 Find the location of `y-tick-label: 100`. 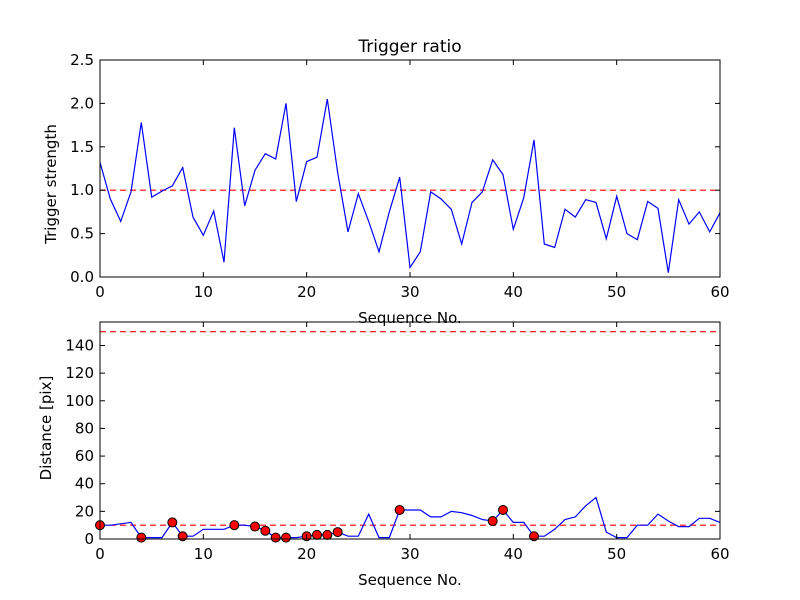

y-tick-label: 100 is located at coordinates (79, 401).